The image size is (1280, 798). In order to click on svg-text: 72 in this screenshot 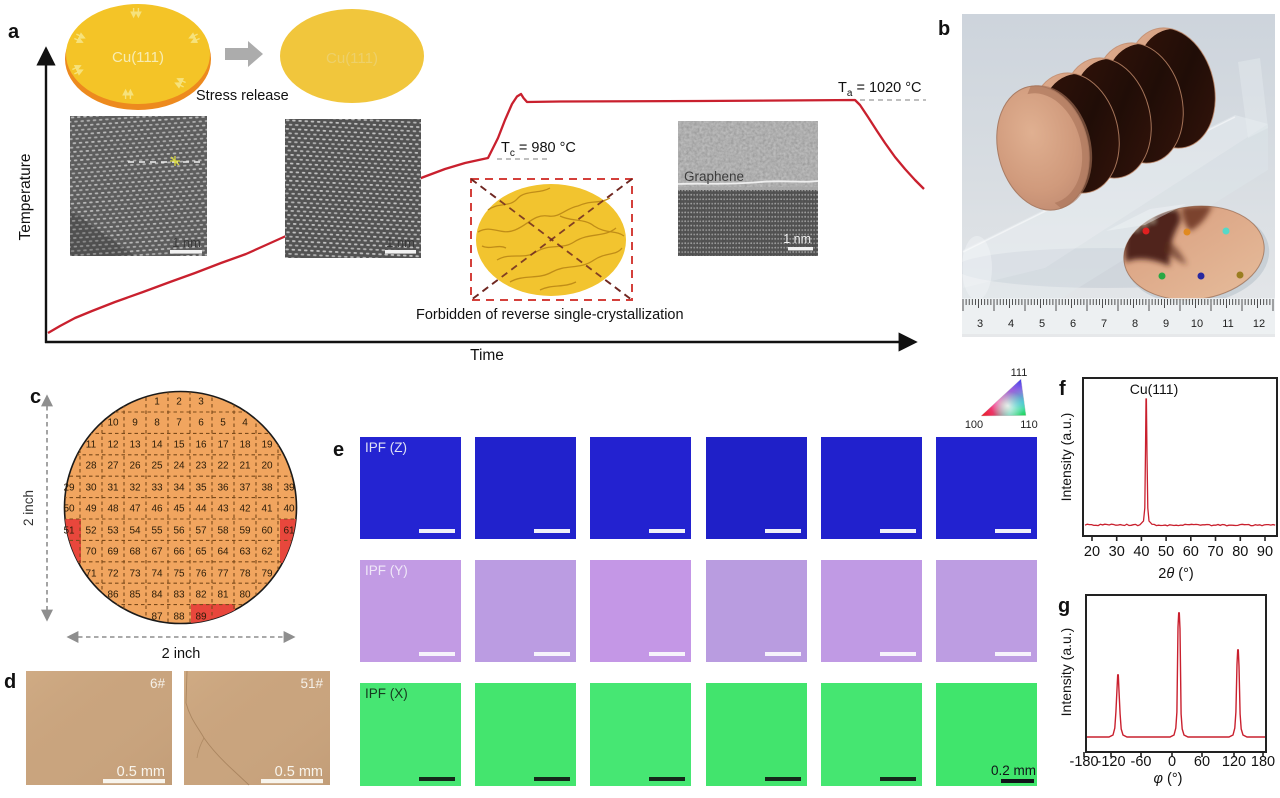, I will do `click(113, 574)`.